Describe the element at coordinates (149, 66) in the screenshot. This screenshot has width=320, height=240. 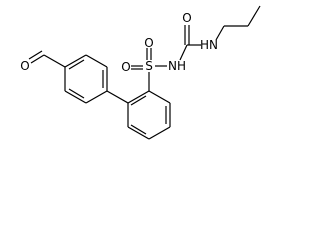
I see `atom-label: S` at that location.